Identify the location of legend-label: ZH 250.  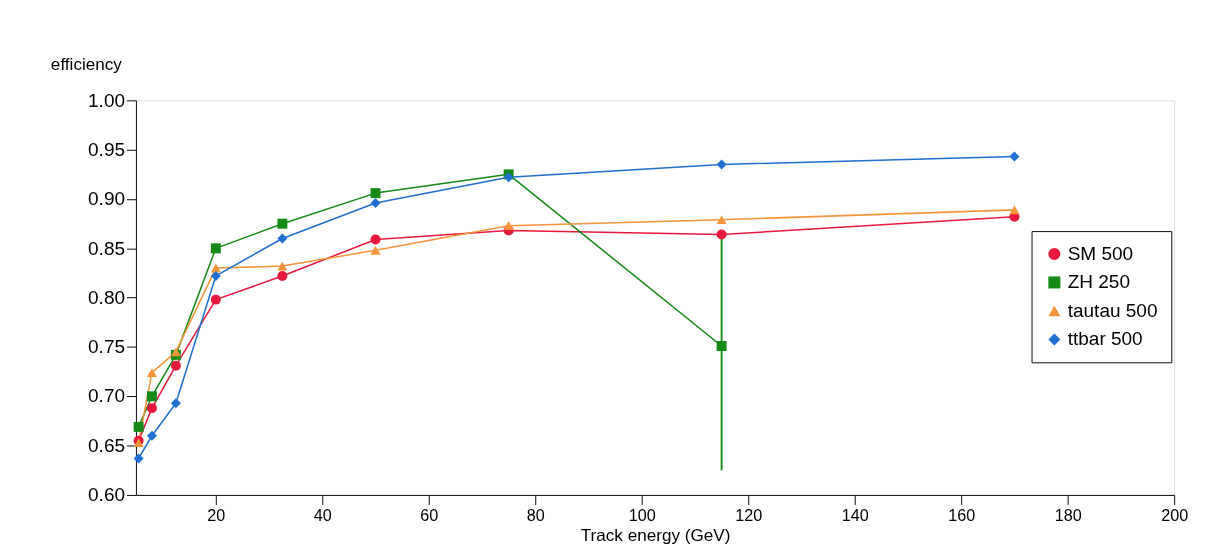
(1098, 282).